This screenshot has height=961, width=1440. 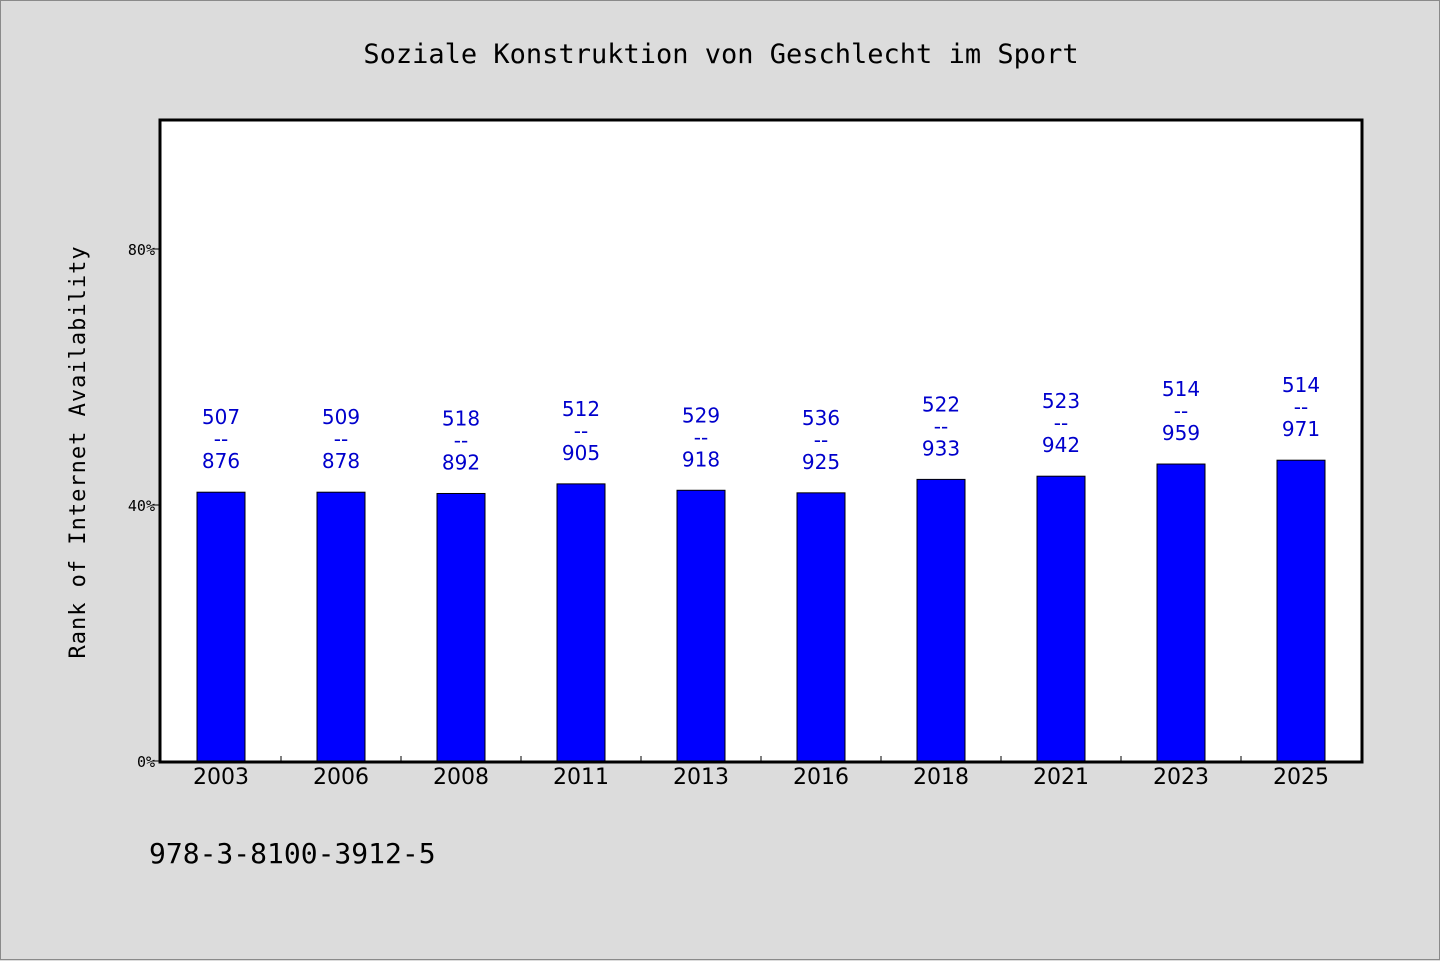 I want to click on y-tick-label: 40%, so click(x=141, y=506).